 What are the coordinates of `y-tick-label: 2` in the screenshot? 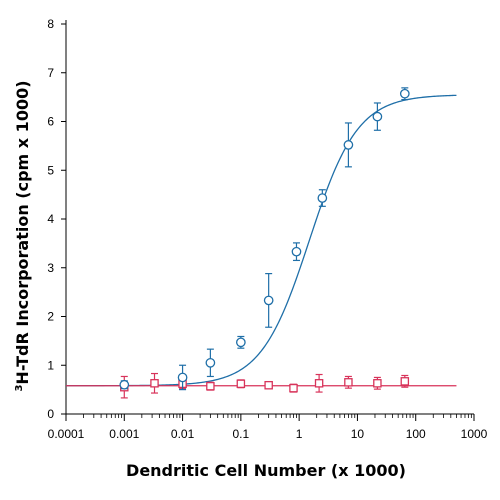 It's located at (50, 317).